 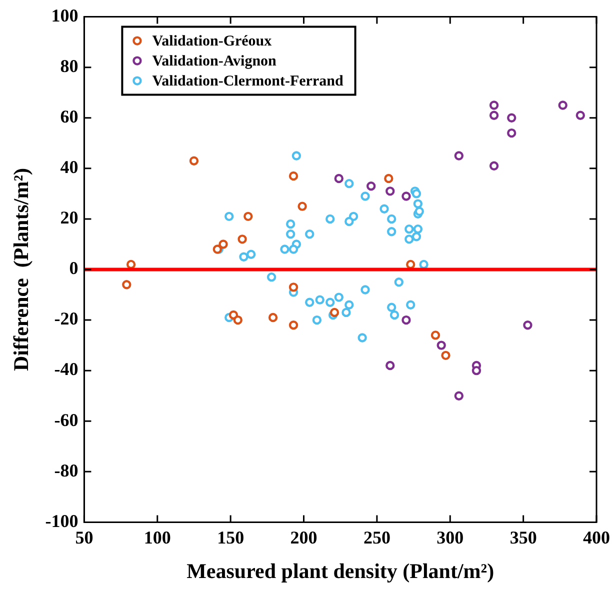 I want to click on y-axis-title: Difference (Plants/m²), so click(x=21, y=270).